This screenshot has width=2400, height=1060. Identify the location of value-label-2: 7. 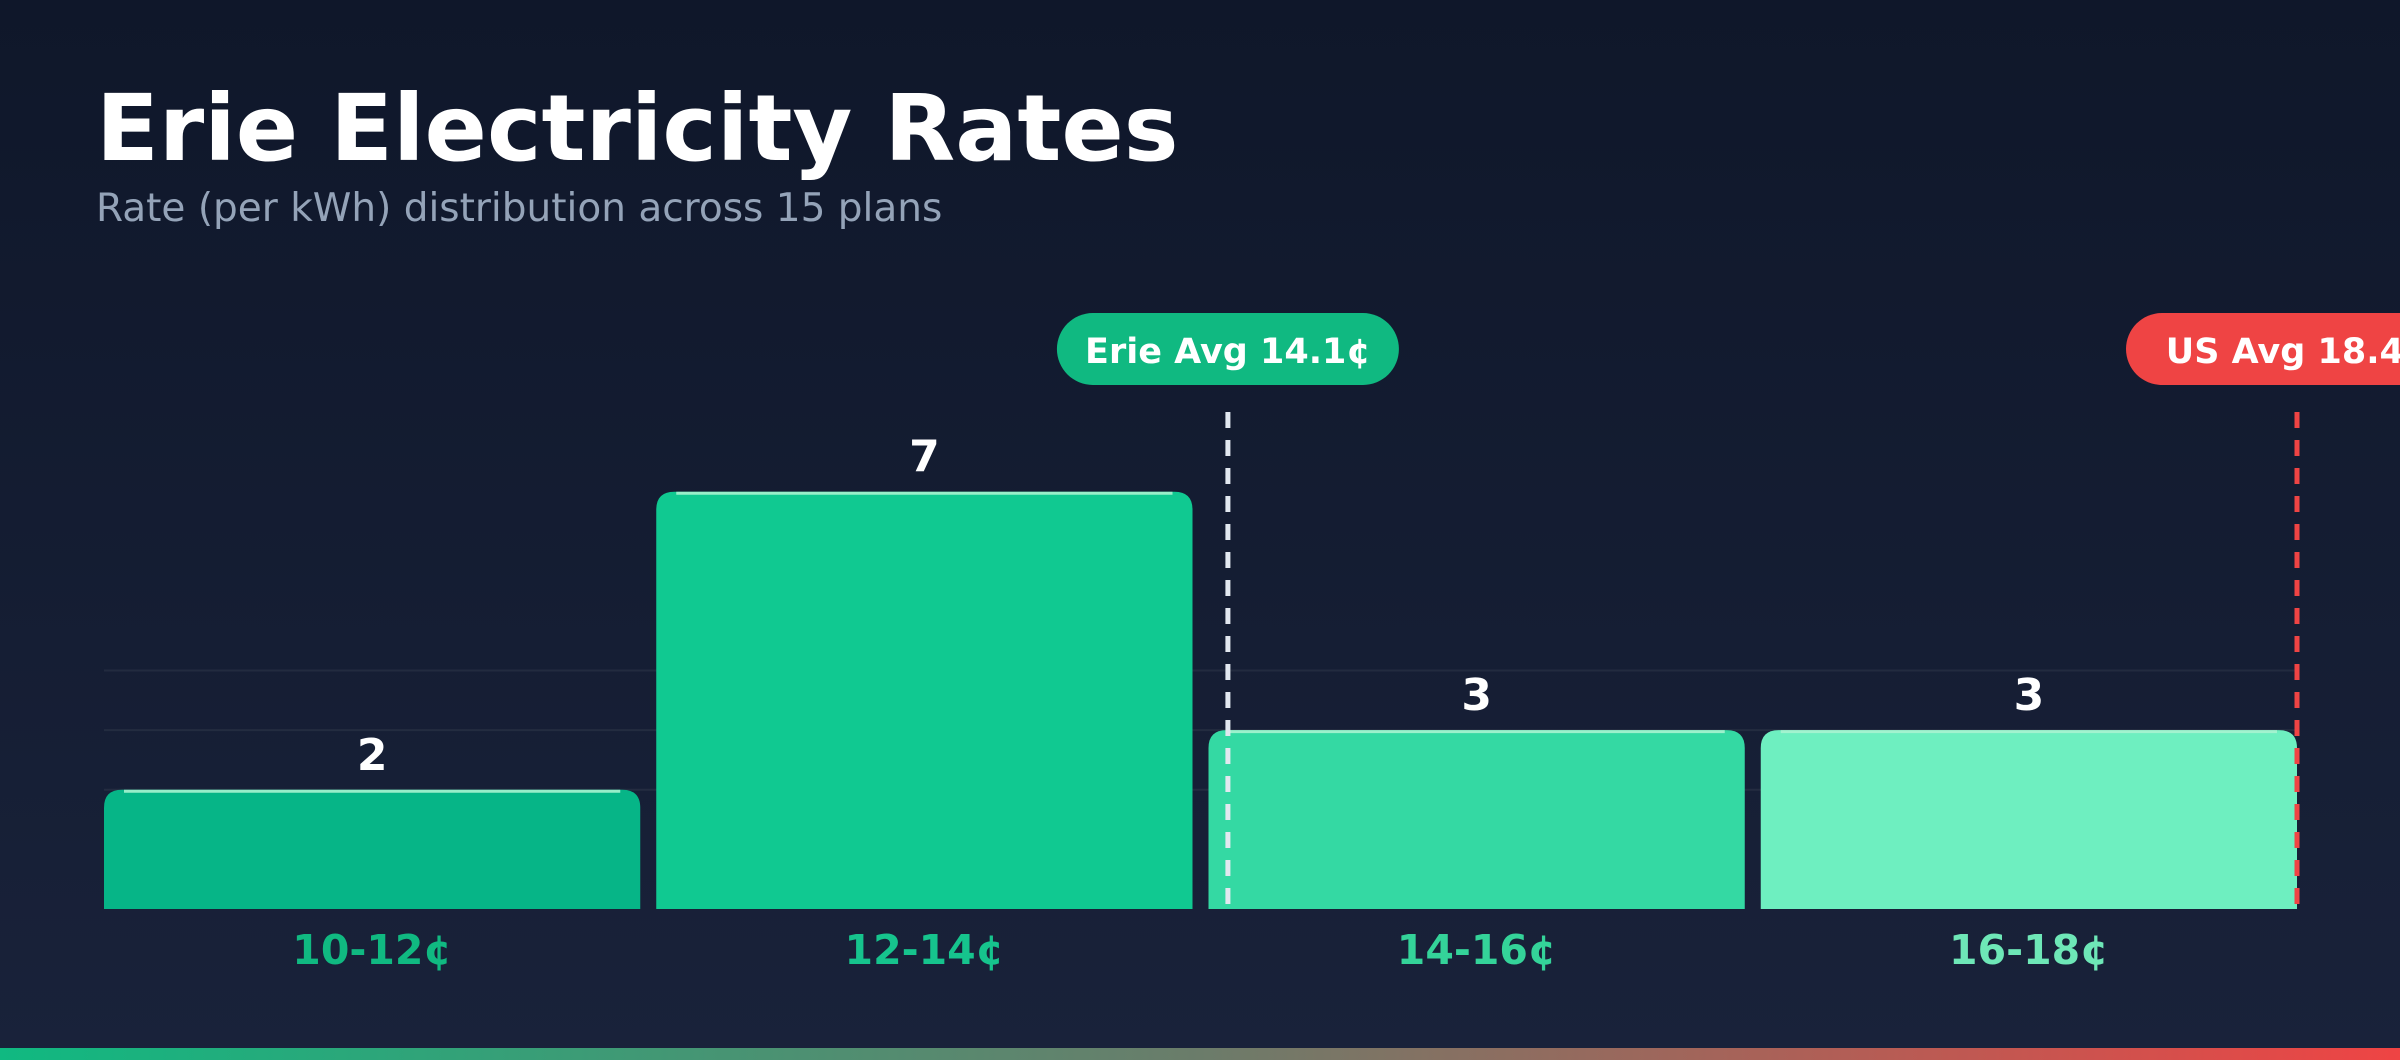
(924, 457).